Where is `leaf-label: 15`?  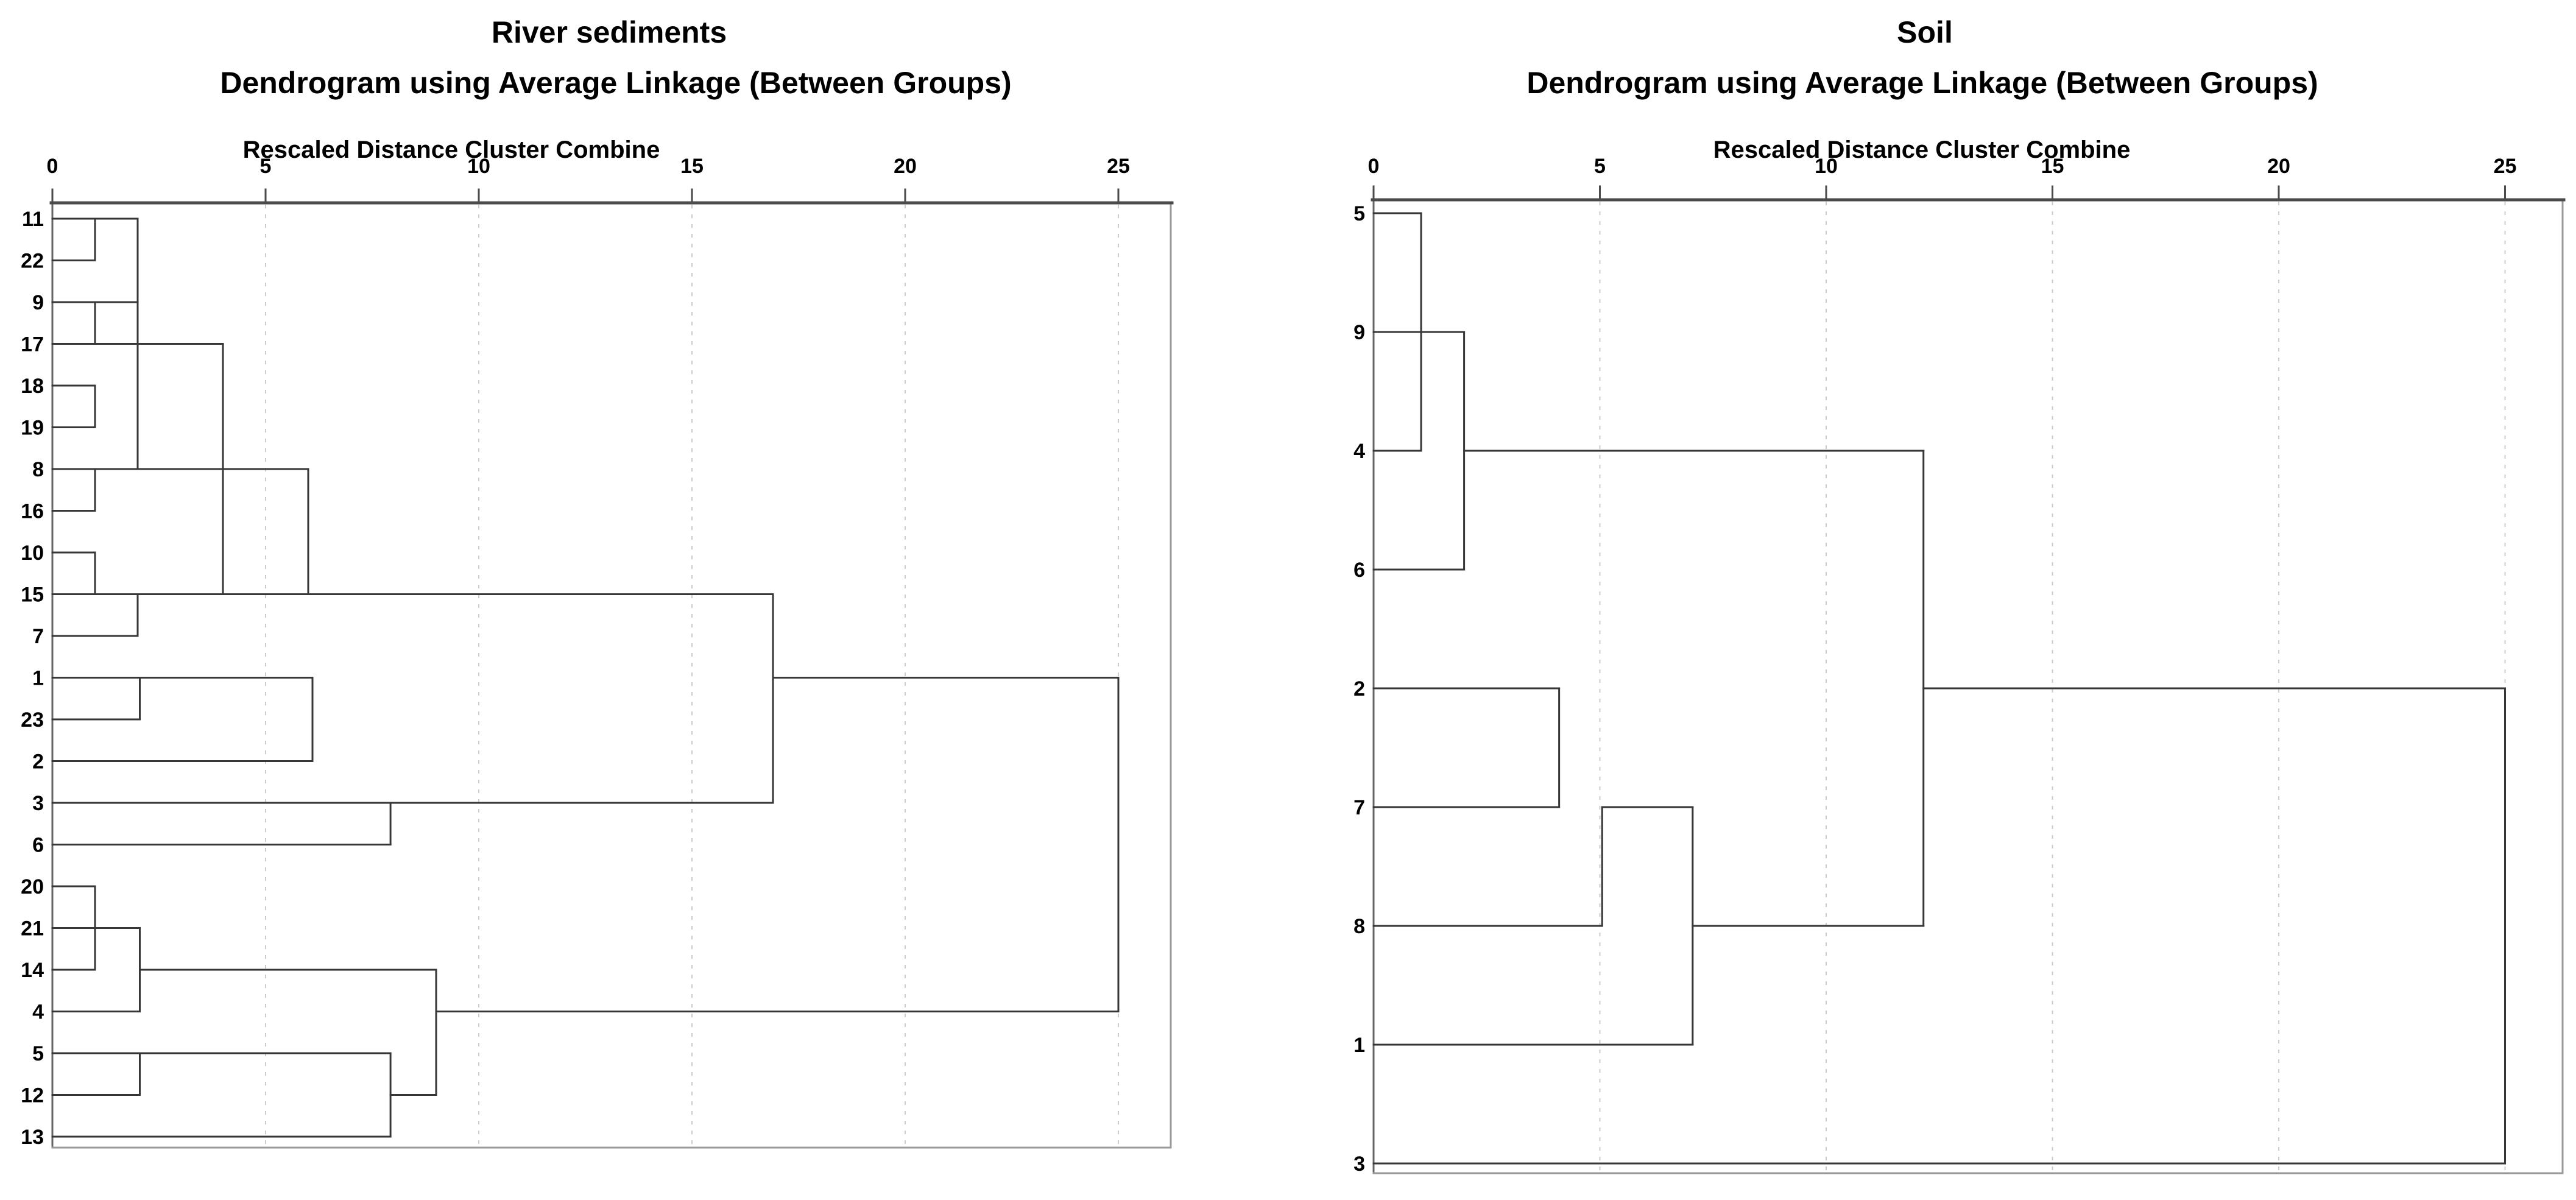 leaf-label: 15 is located at coordinates (32, 594).